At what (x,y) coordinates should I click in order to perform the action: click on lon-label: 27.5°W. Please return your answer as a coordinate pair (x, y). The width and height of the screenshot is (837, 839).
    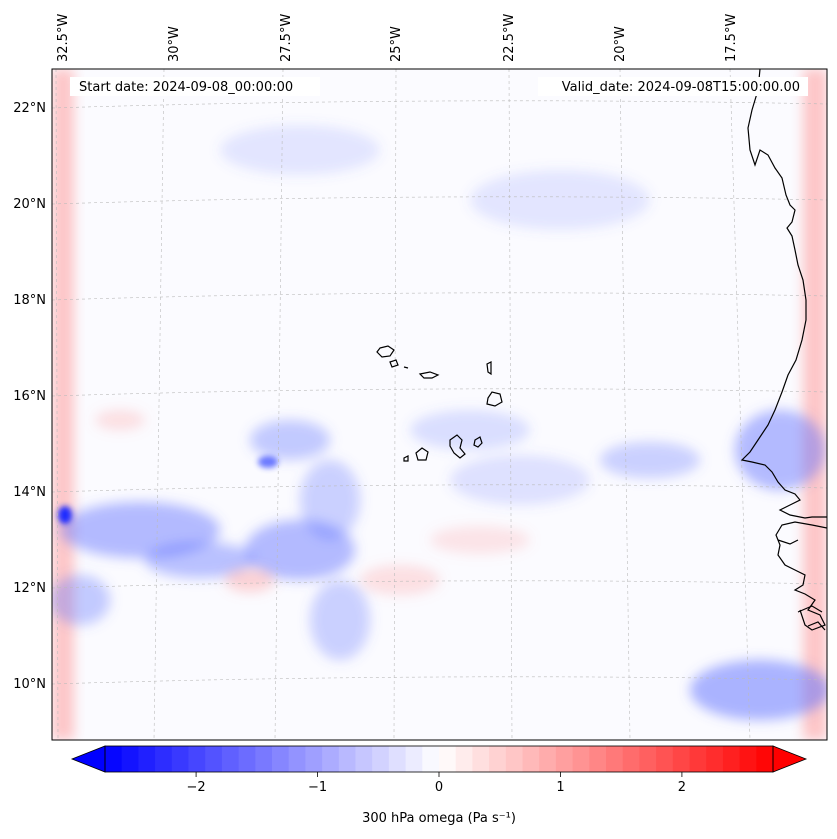
    Looking at the image, I should click on (286, 38).